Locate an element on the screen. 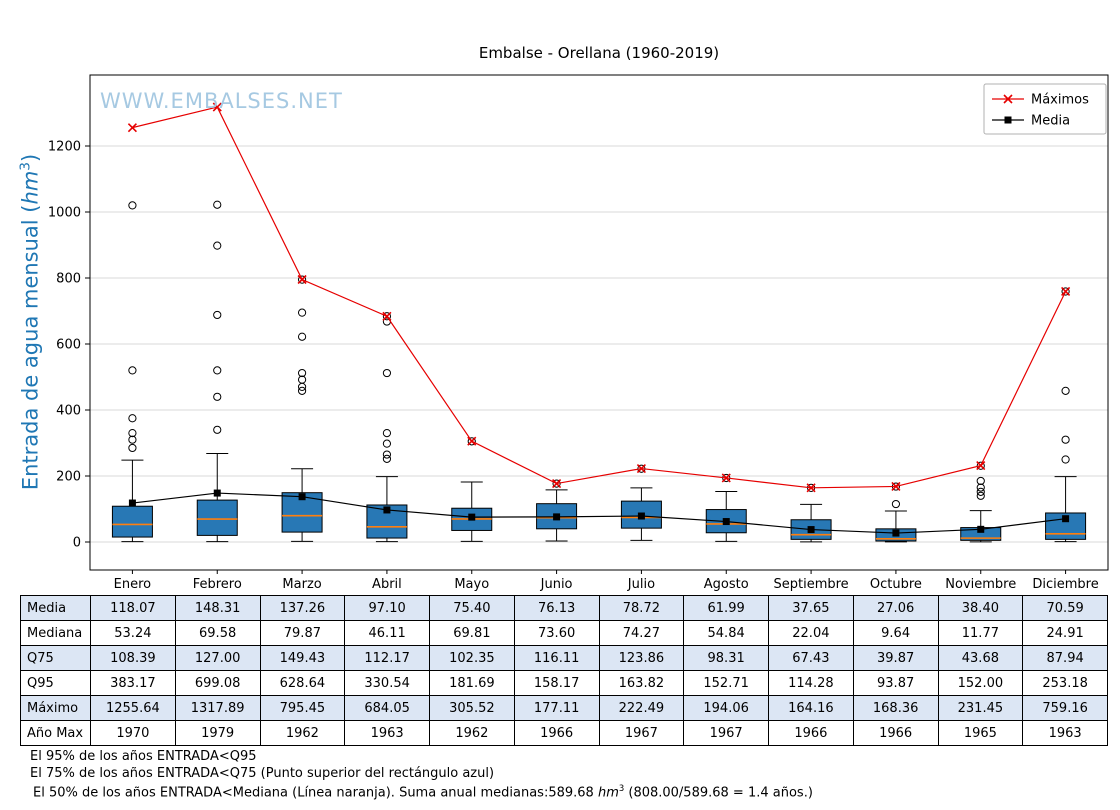 The height and width of the screenshot is (810, 1120). table-cell: 795.45 is located at coordinates (302, 708).